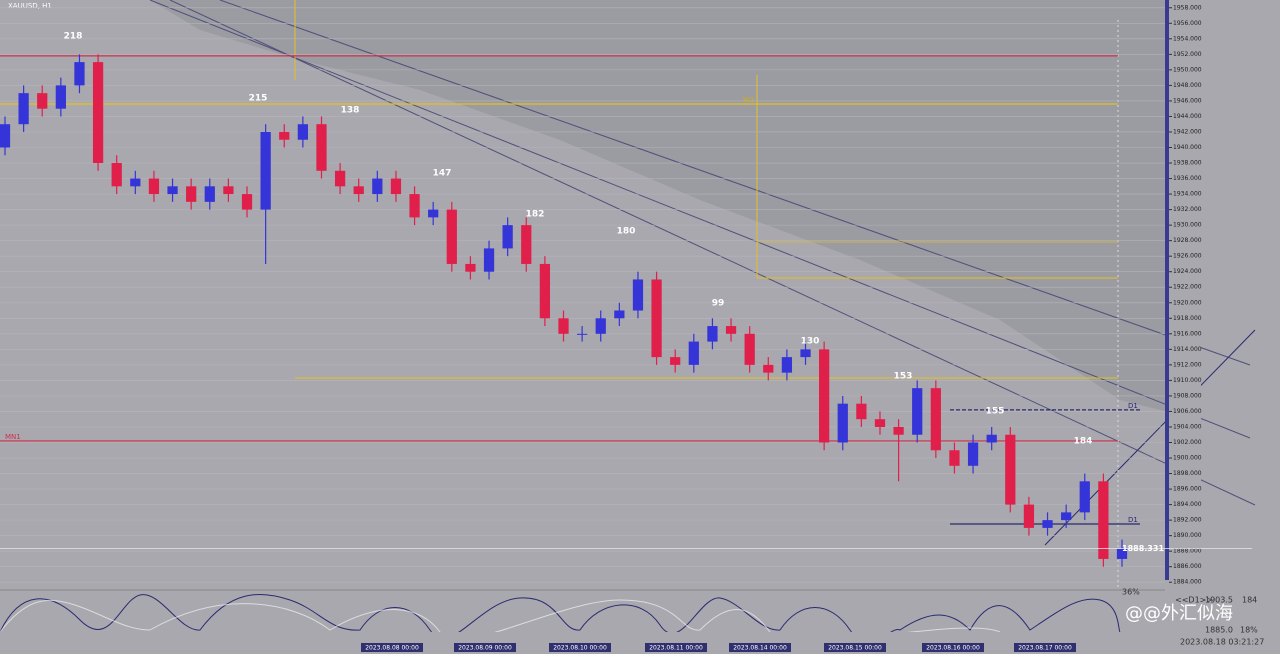 The image size is (1280, 654). Describe the element at coordinates (1187, 116) in the screenshot. I see `y-tick-label: 1944.000` at that location.